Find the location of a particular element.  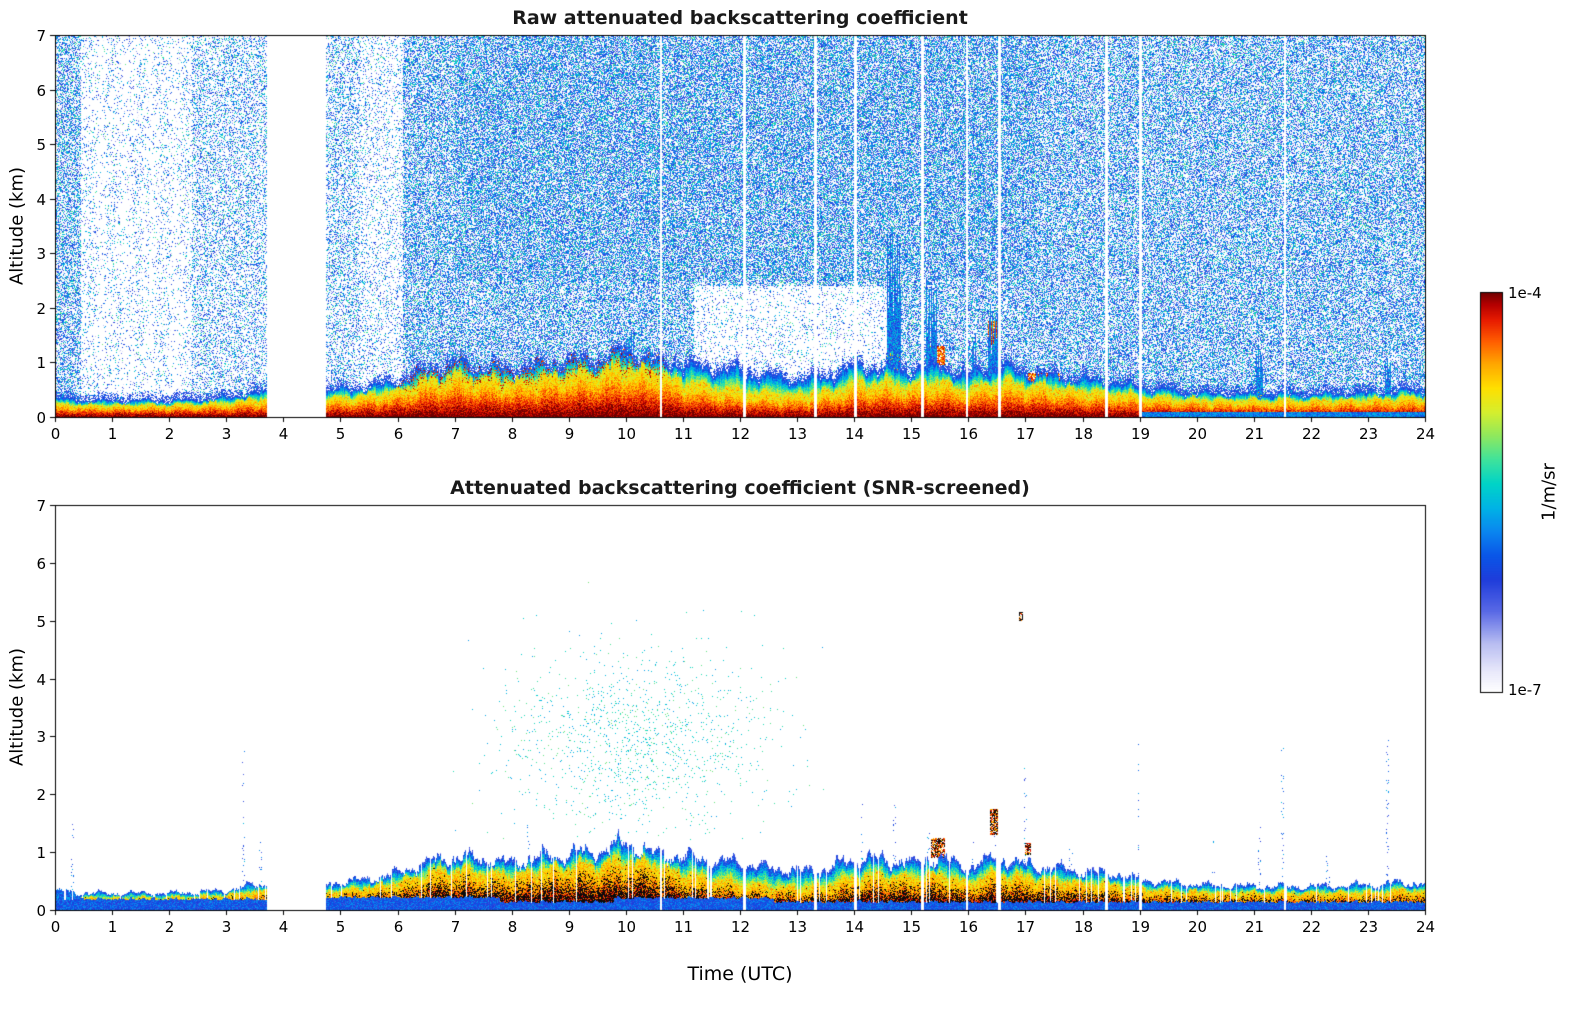

colorbar-max-tick-label: 1e-4 is located at coordinates (1525, 293).